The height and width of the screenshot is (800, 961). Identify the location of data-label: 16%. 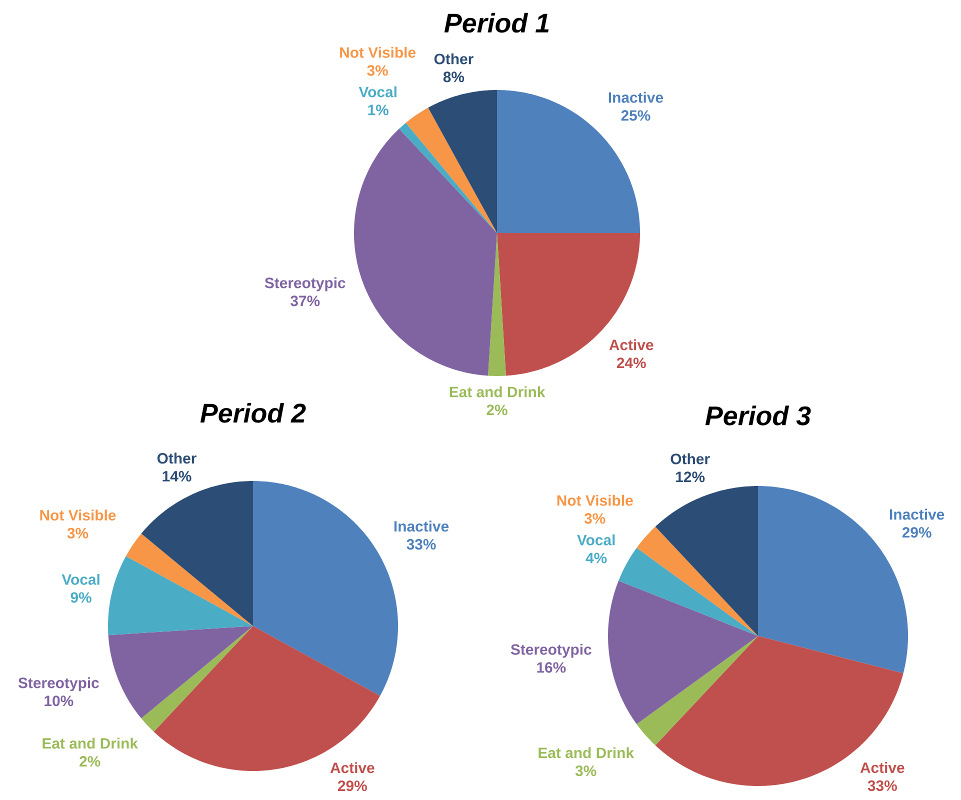
(551, 667).